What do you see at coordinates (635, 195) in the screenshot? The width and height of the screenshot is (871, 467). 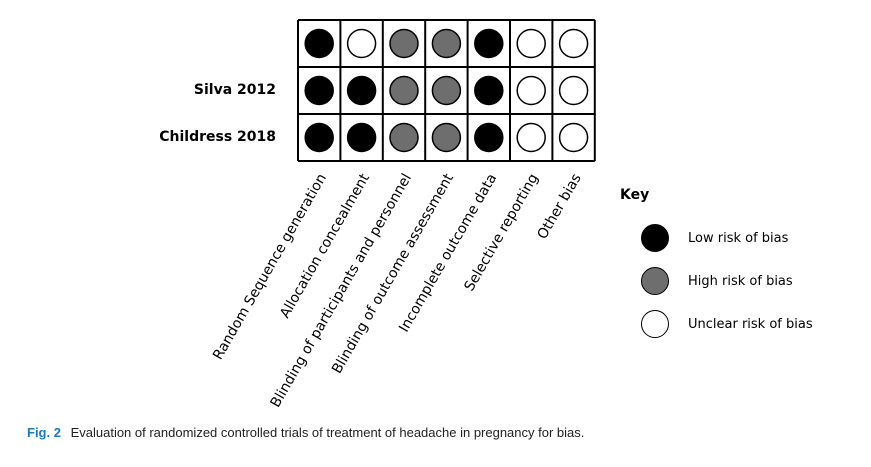 I see `key-title: Key` at bounding box center [635, 195].